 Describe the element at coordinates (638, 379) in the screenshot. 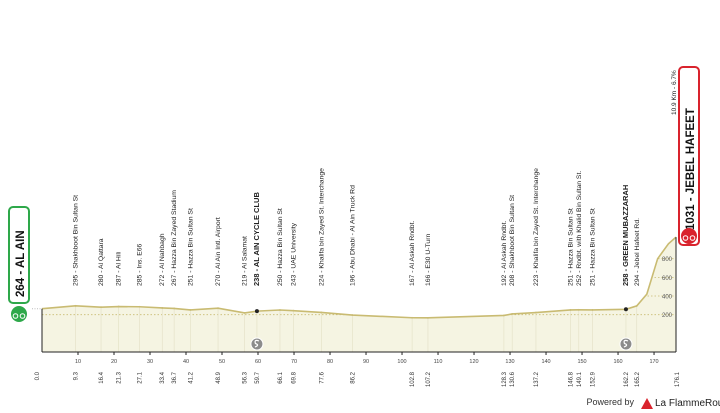

I see `km-label: 165.2` at that location.